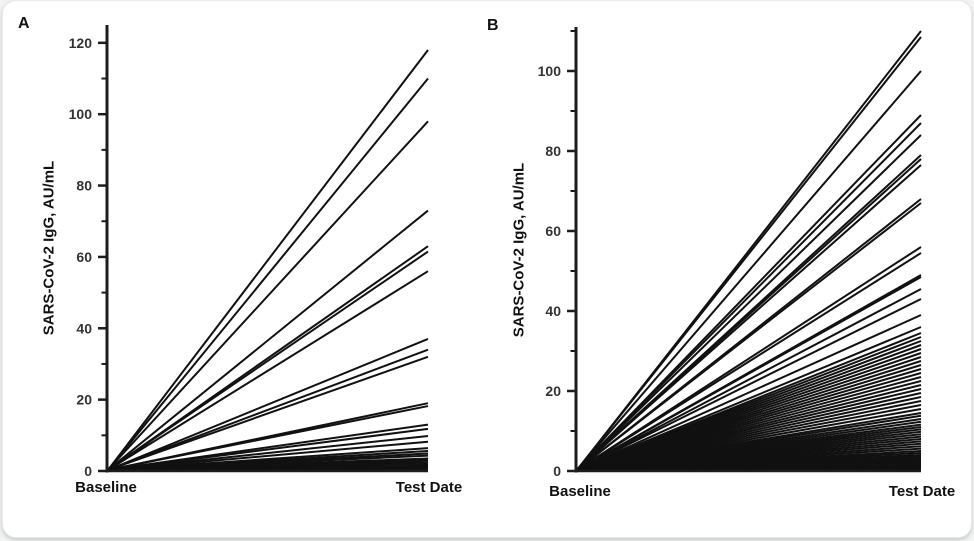  I want to click on panel-a-x-label-test-date: Test Date, so click(429, 487).